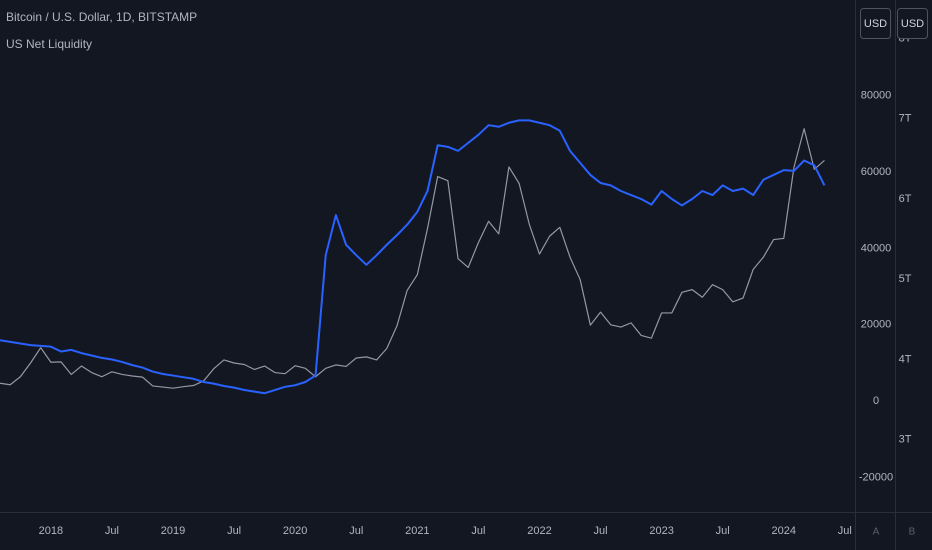 Image resolution: width=932 pixels, height=550 pixels. Describe the element at coordinates (905, 279) in the screenshot. I see `y2-tick-label: 5T` at that location.